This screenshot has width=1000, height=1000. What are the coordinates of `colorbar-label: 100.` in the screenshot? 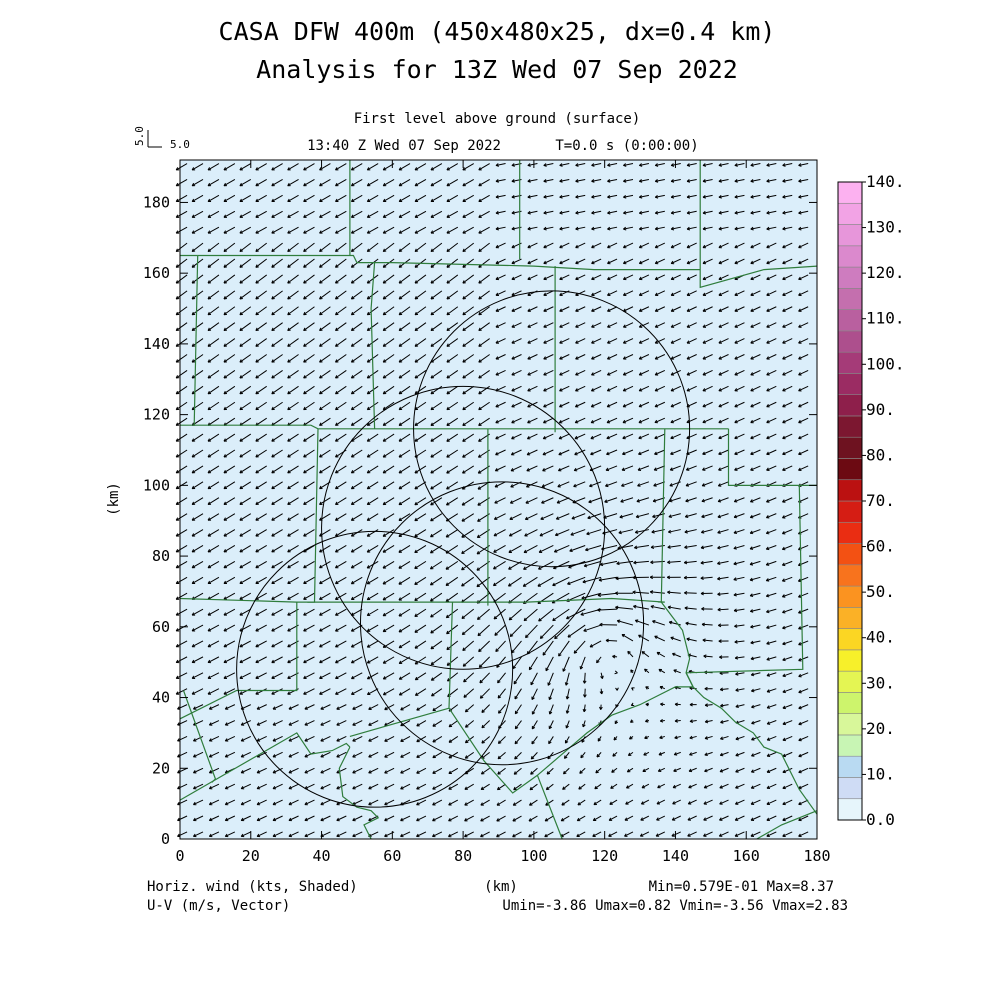 It's located at (885, 363).